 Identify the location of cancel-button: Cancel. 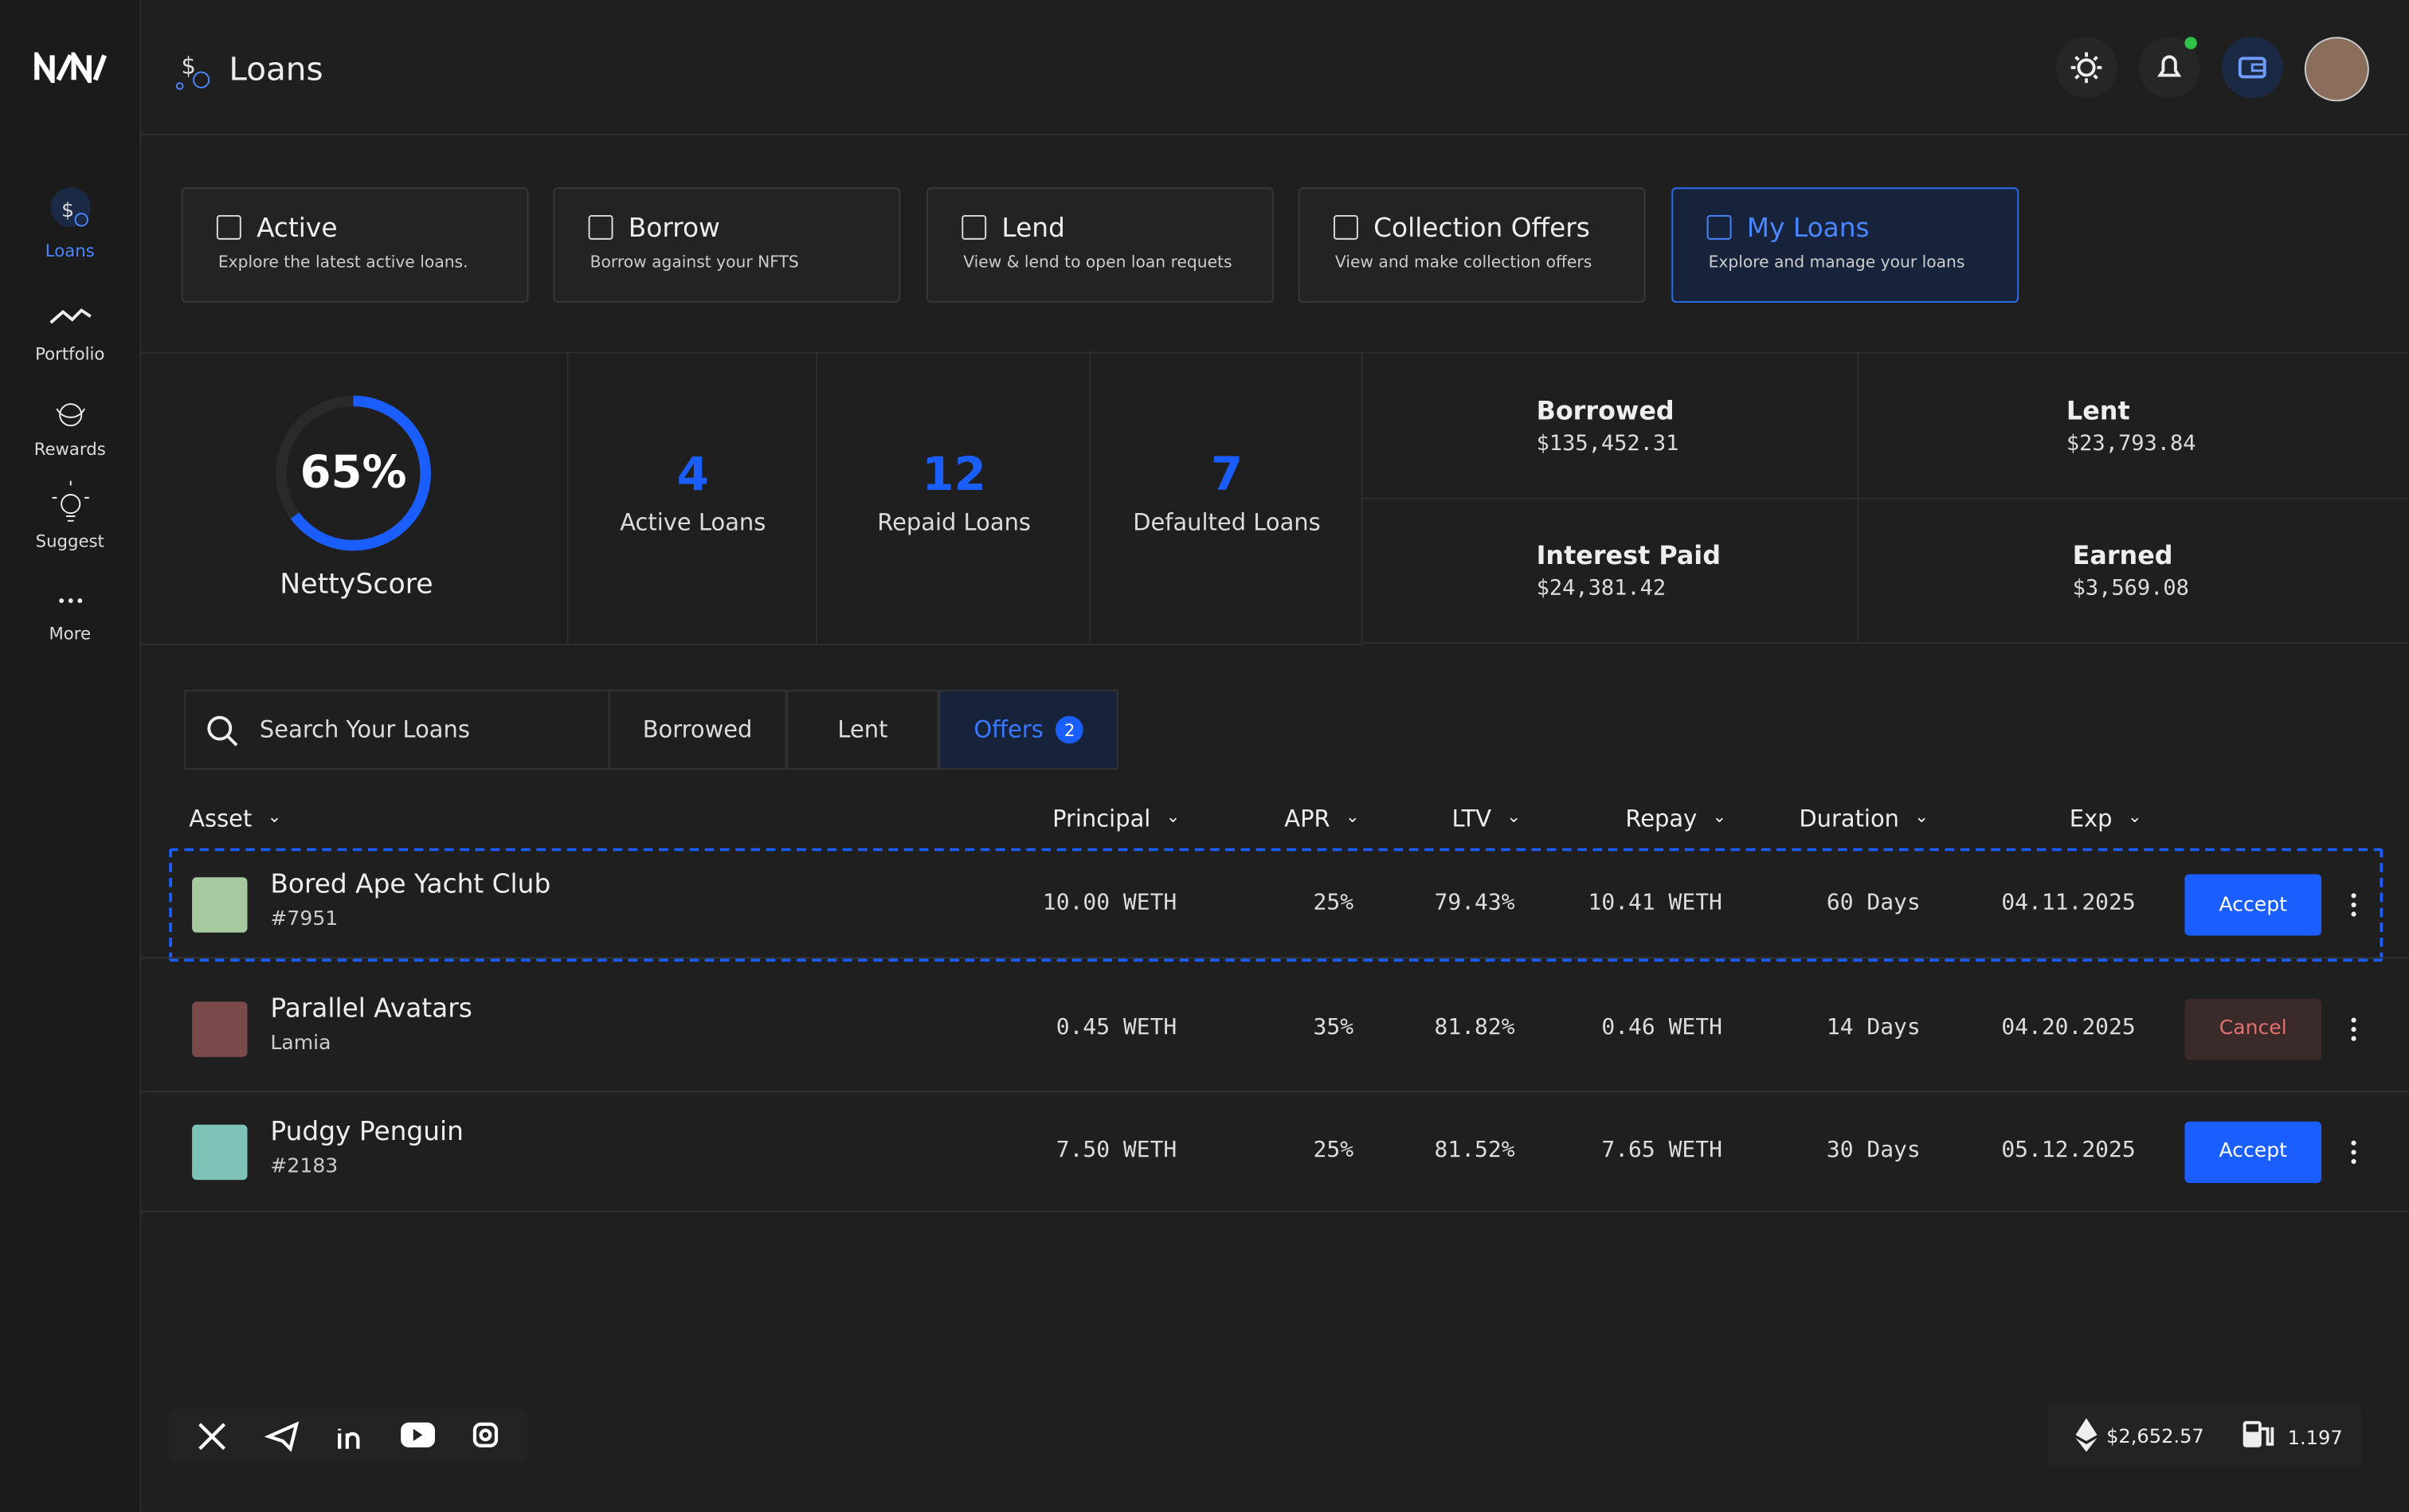
(2253, 1029).